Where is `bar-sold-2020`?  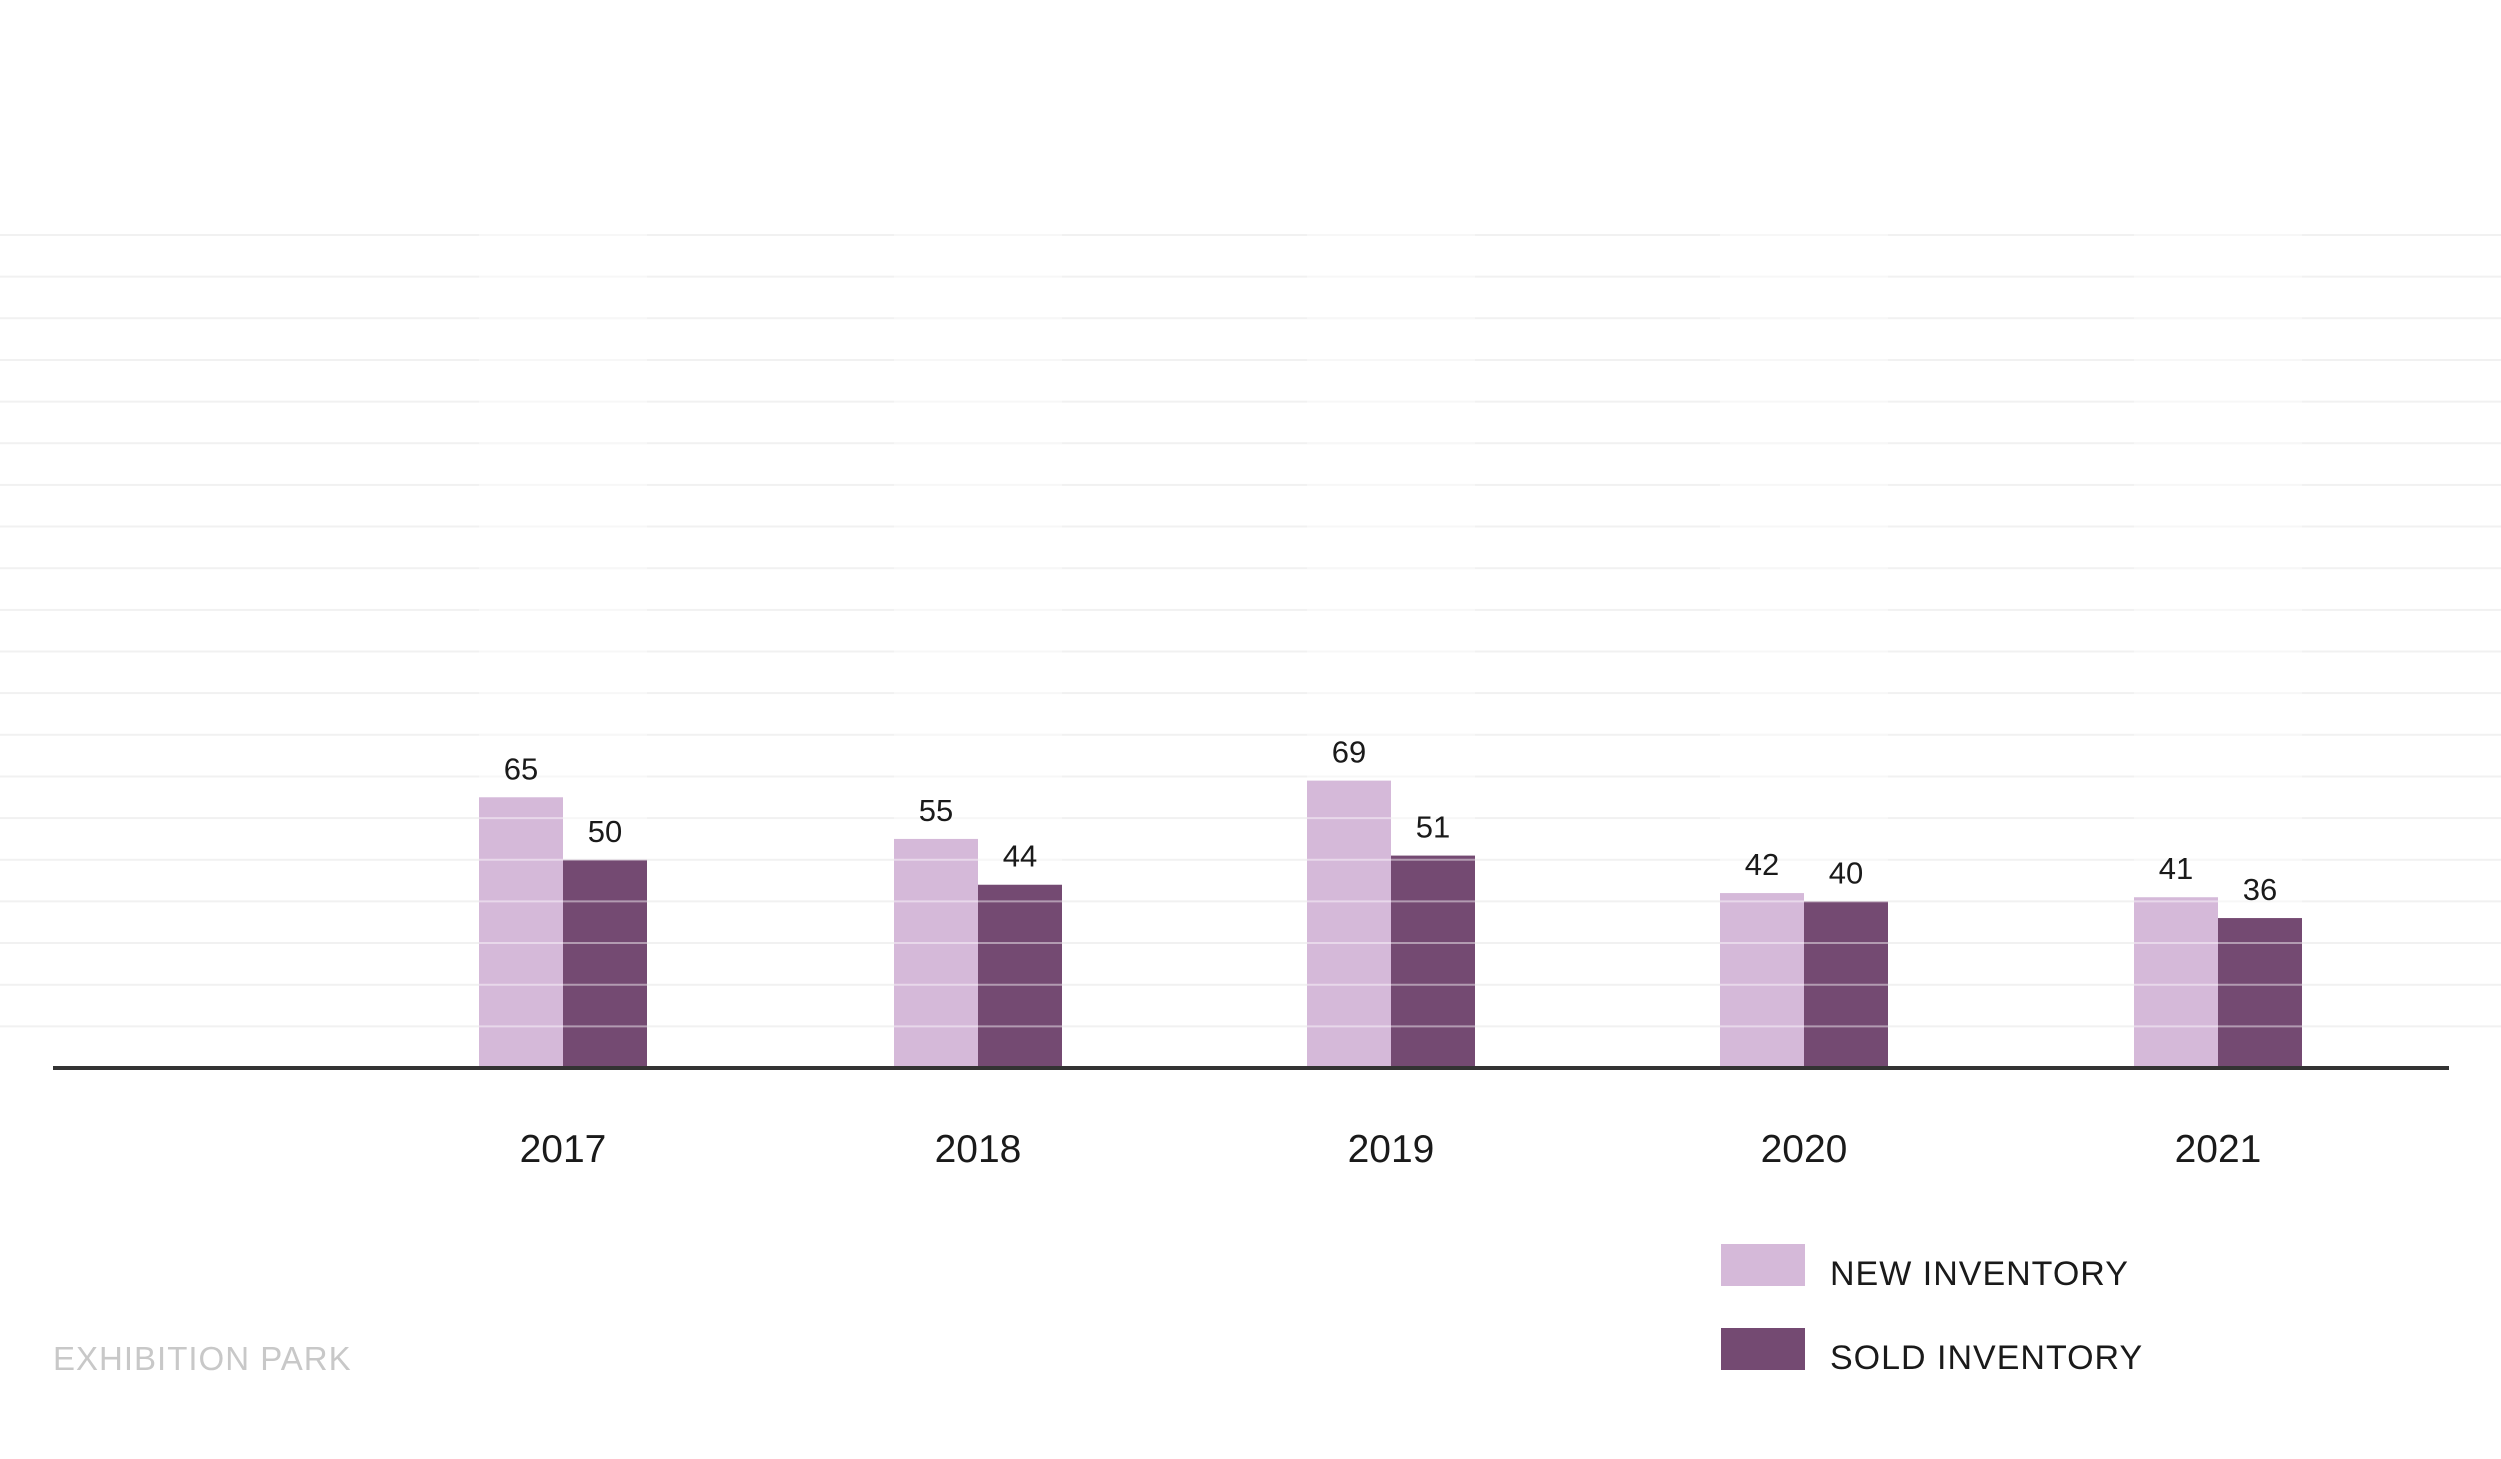
bar-sold-2020 is located at coordinates (1846, 984).